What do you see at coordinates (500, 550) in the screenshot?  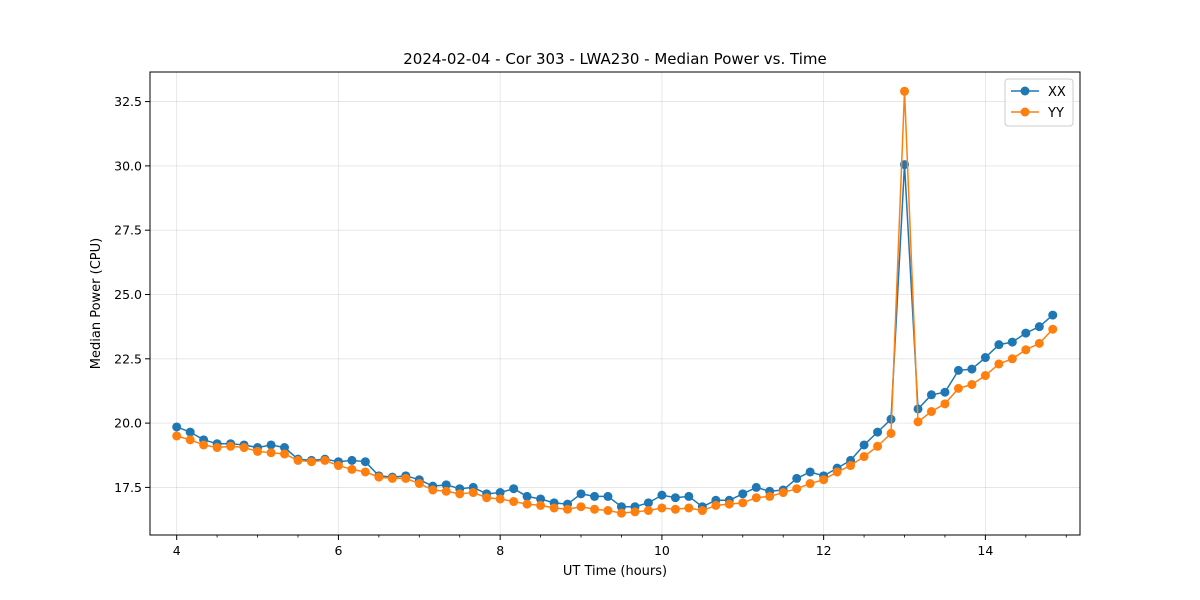 I see `x-tick-label: 8` at bounding box center [500, 550].